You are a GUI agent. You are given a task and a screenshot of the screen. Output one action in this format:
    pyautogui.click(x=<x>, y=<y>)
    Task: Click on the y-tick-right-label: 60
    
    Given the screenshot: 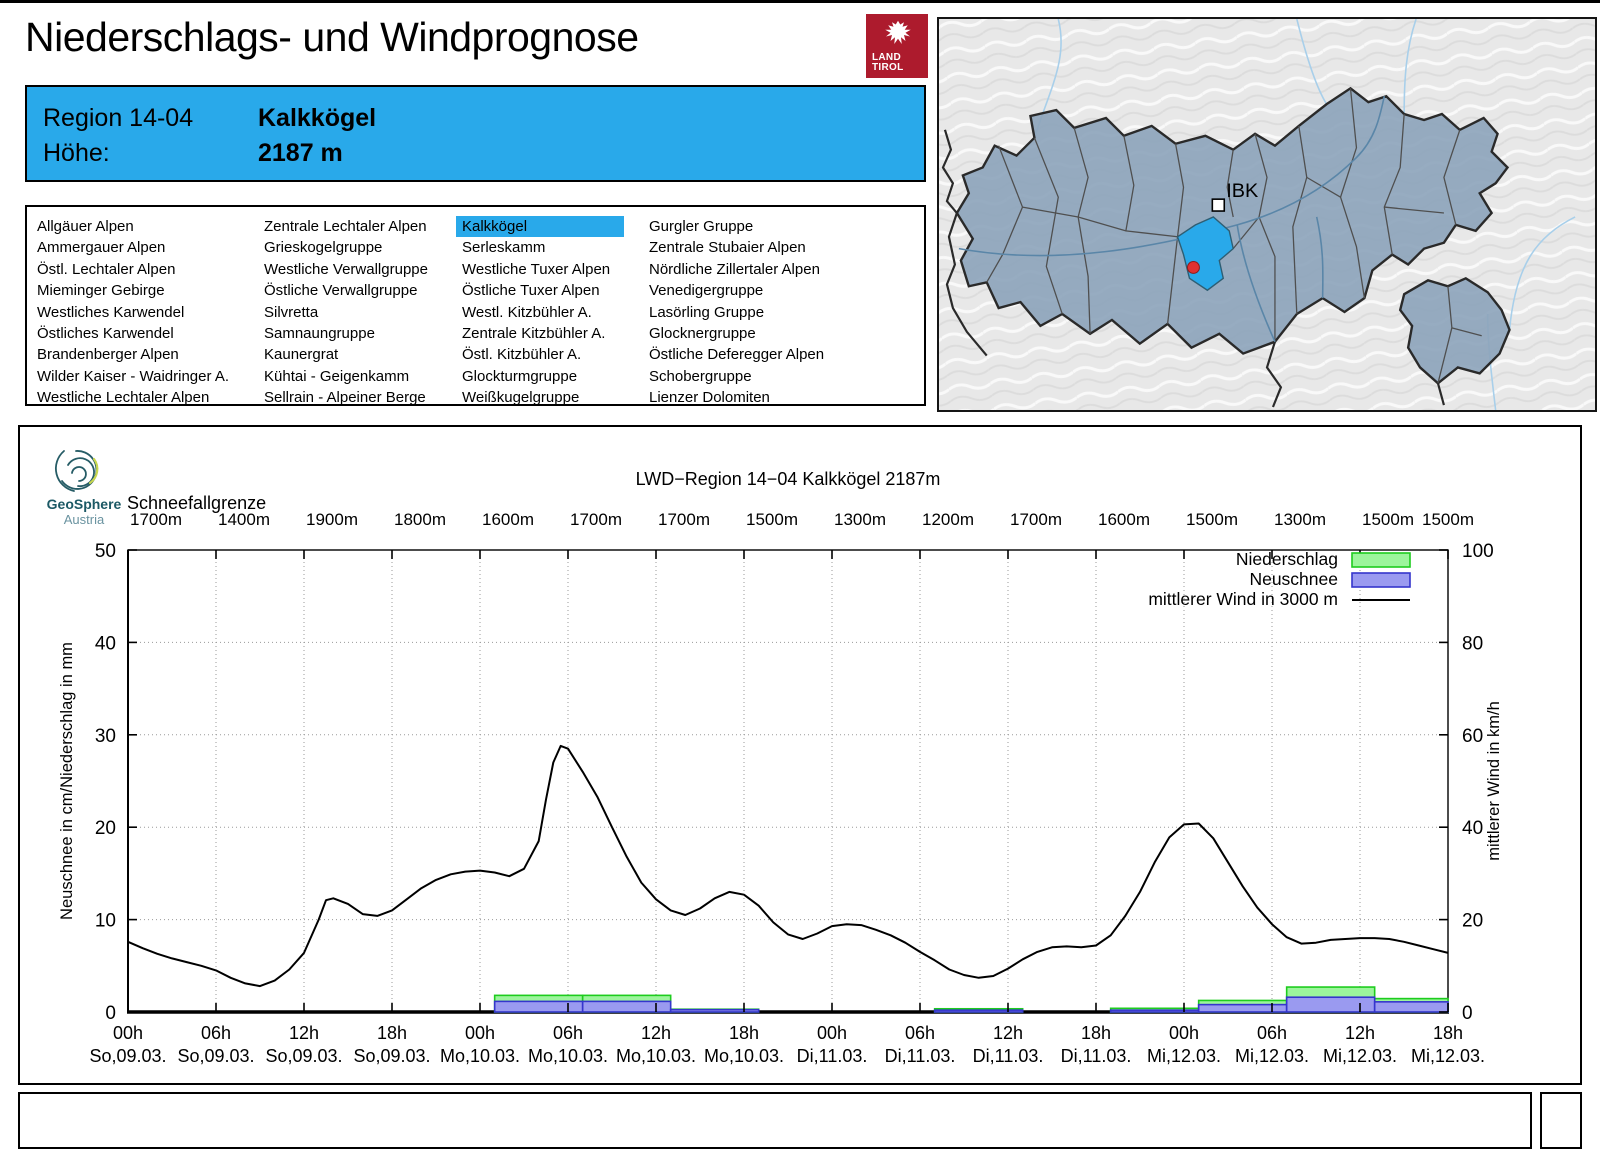 What is the action you would take?
    pyautogui.click(x=1472, y=736)
    